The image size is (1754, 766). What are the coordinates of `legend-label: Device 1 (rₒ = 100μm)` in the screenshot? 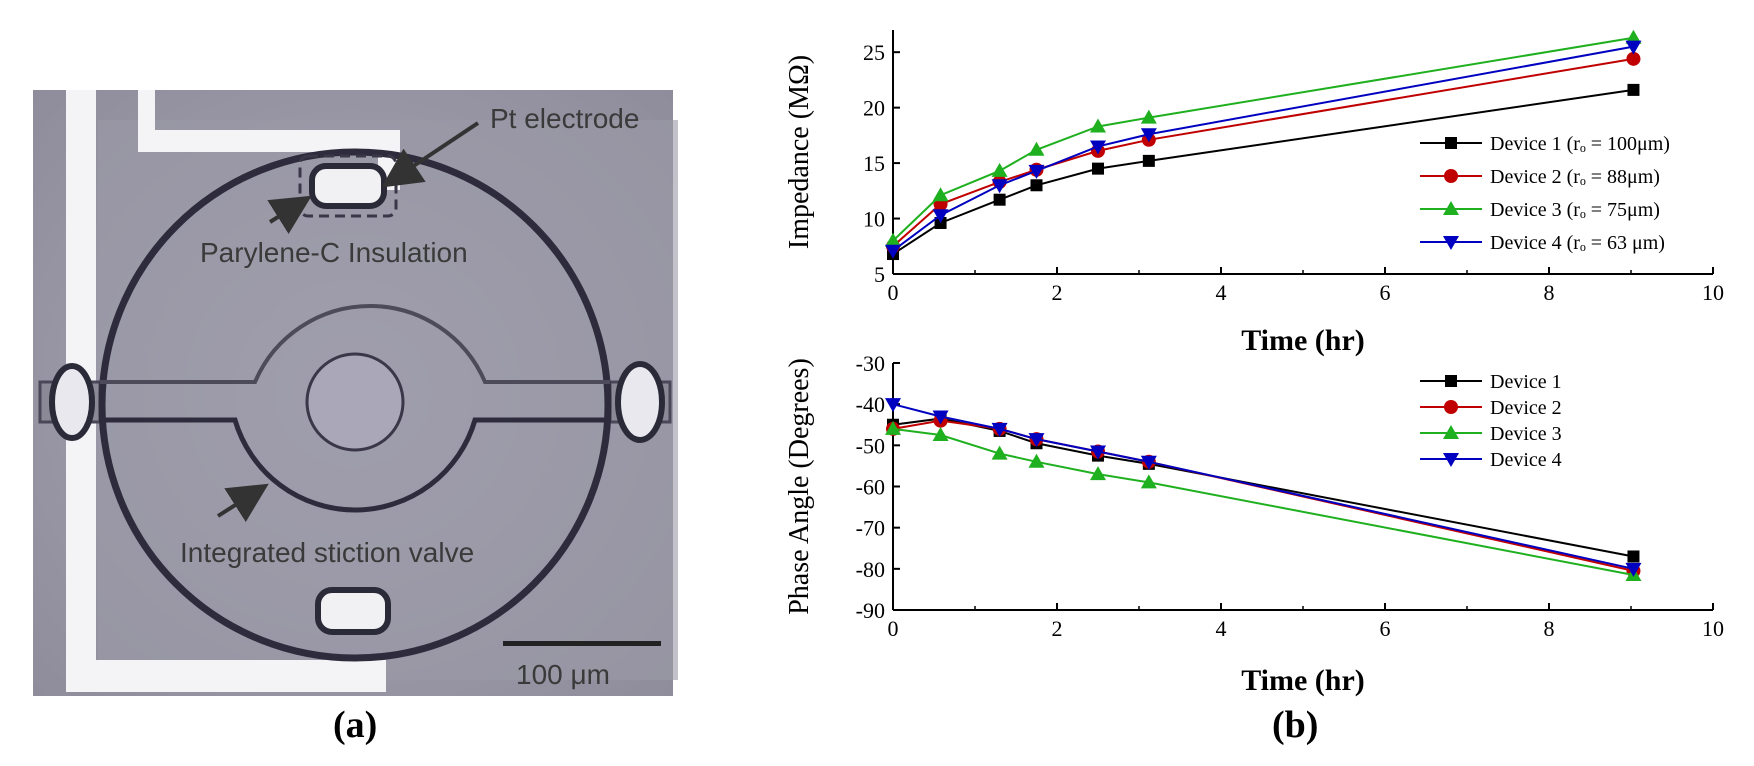 It's located at (1580, 144).